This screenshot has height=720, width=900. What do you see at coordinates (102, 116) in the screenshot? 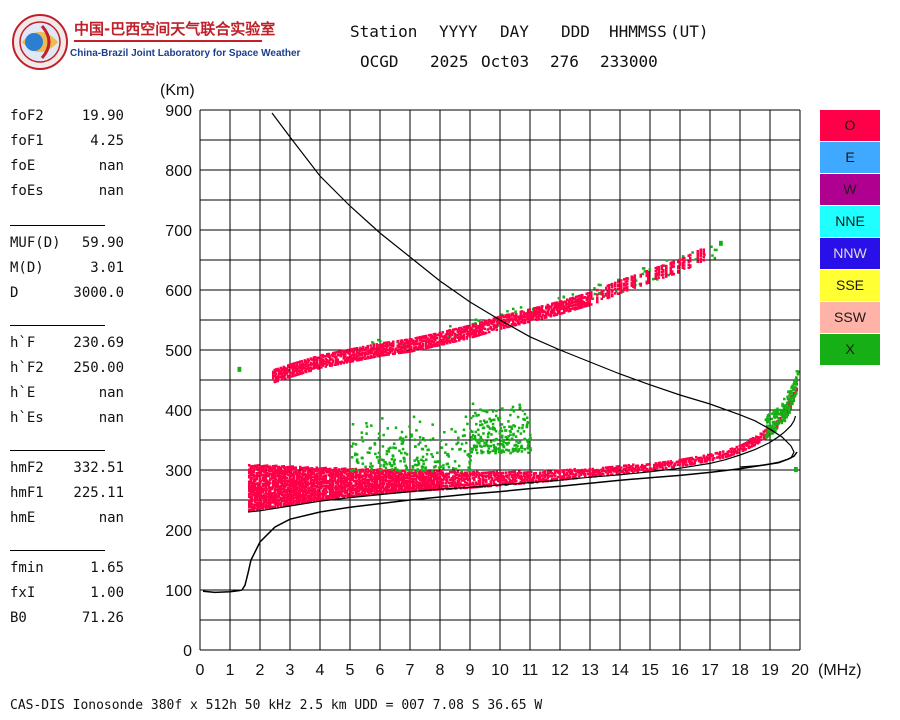
I see `param-value: 19.90` at bounding box center [102, 116].